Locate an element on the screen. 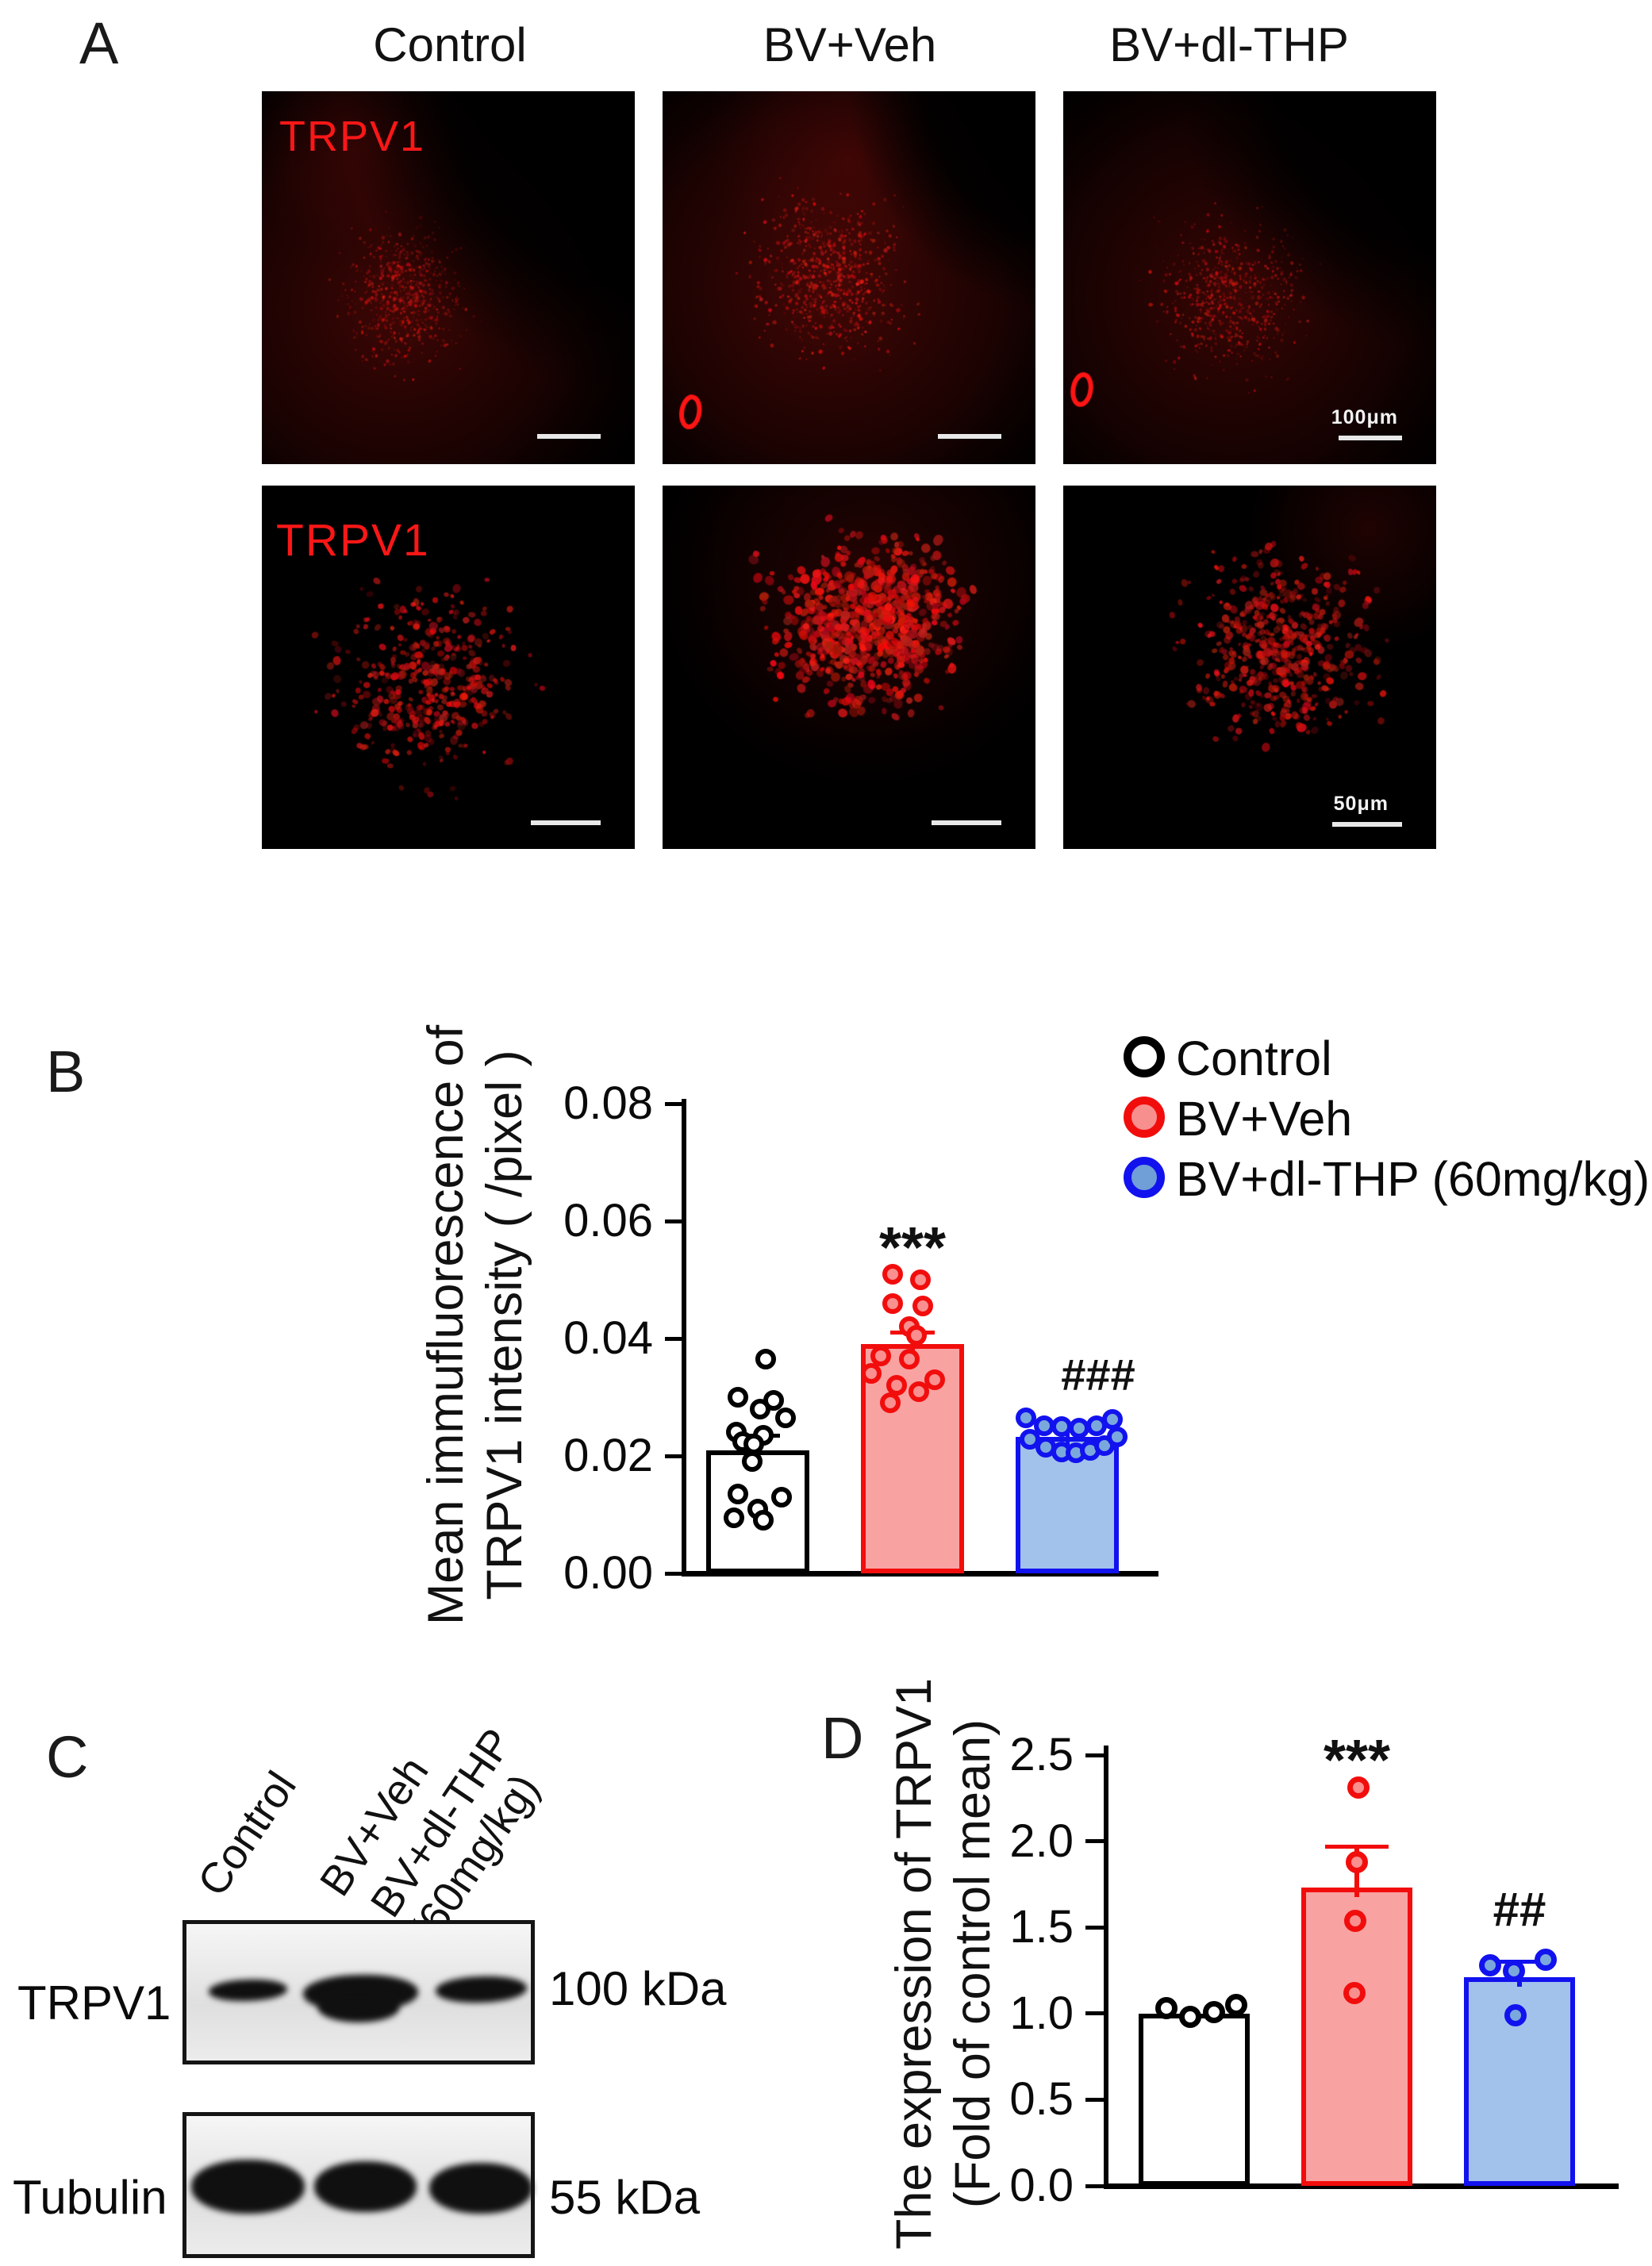  y-tick-label: 0.5 is located at coordinates (1041, 2099).